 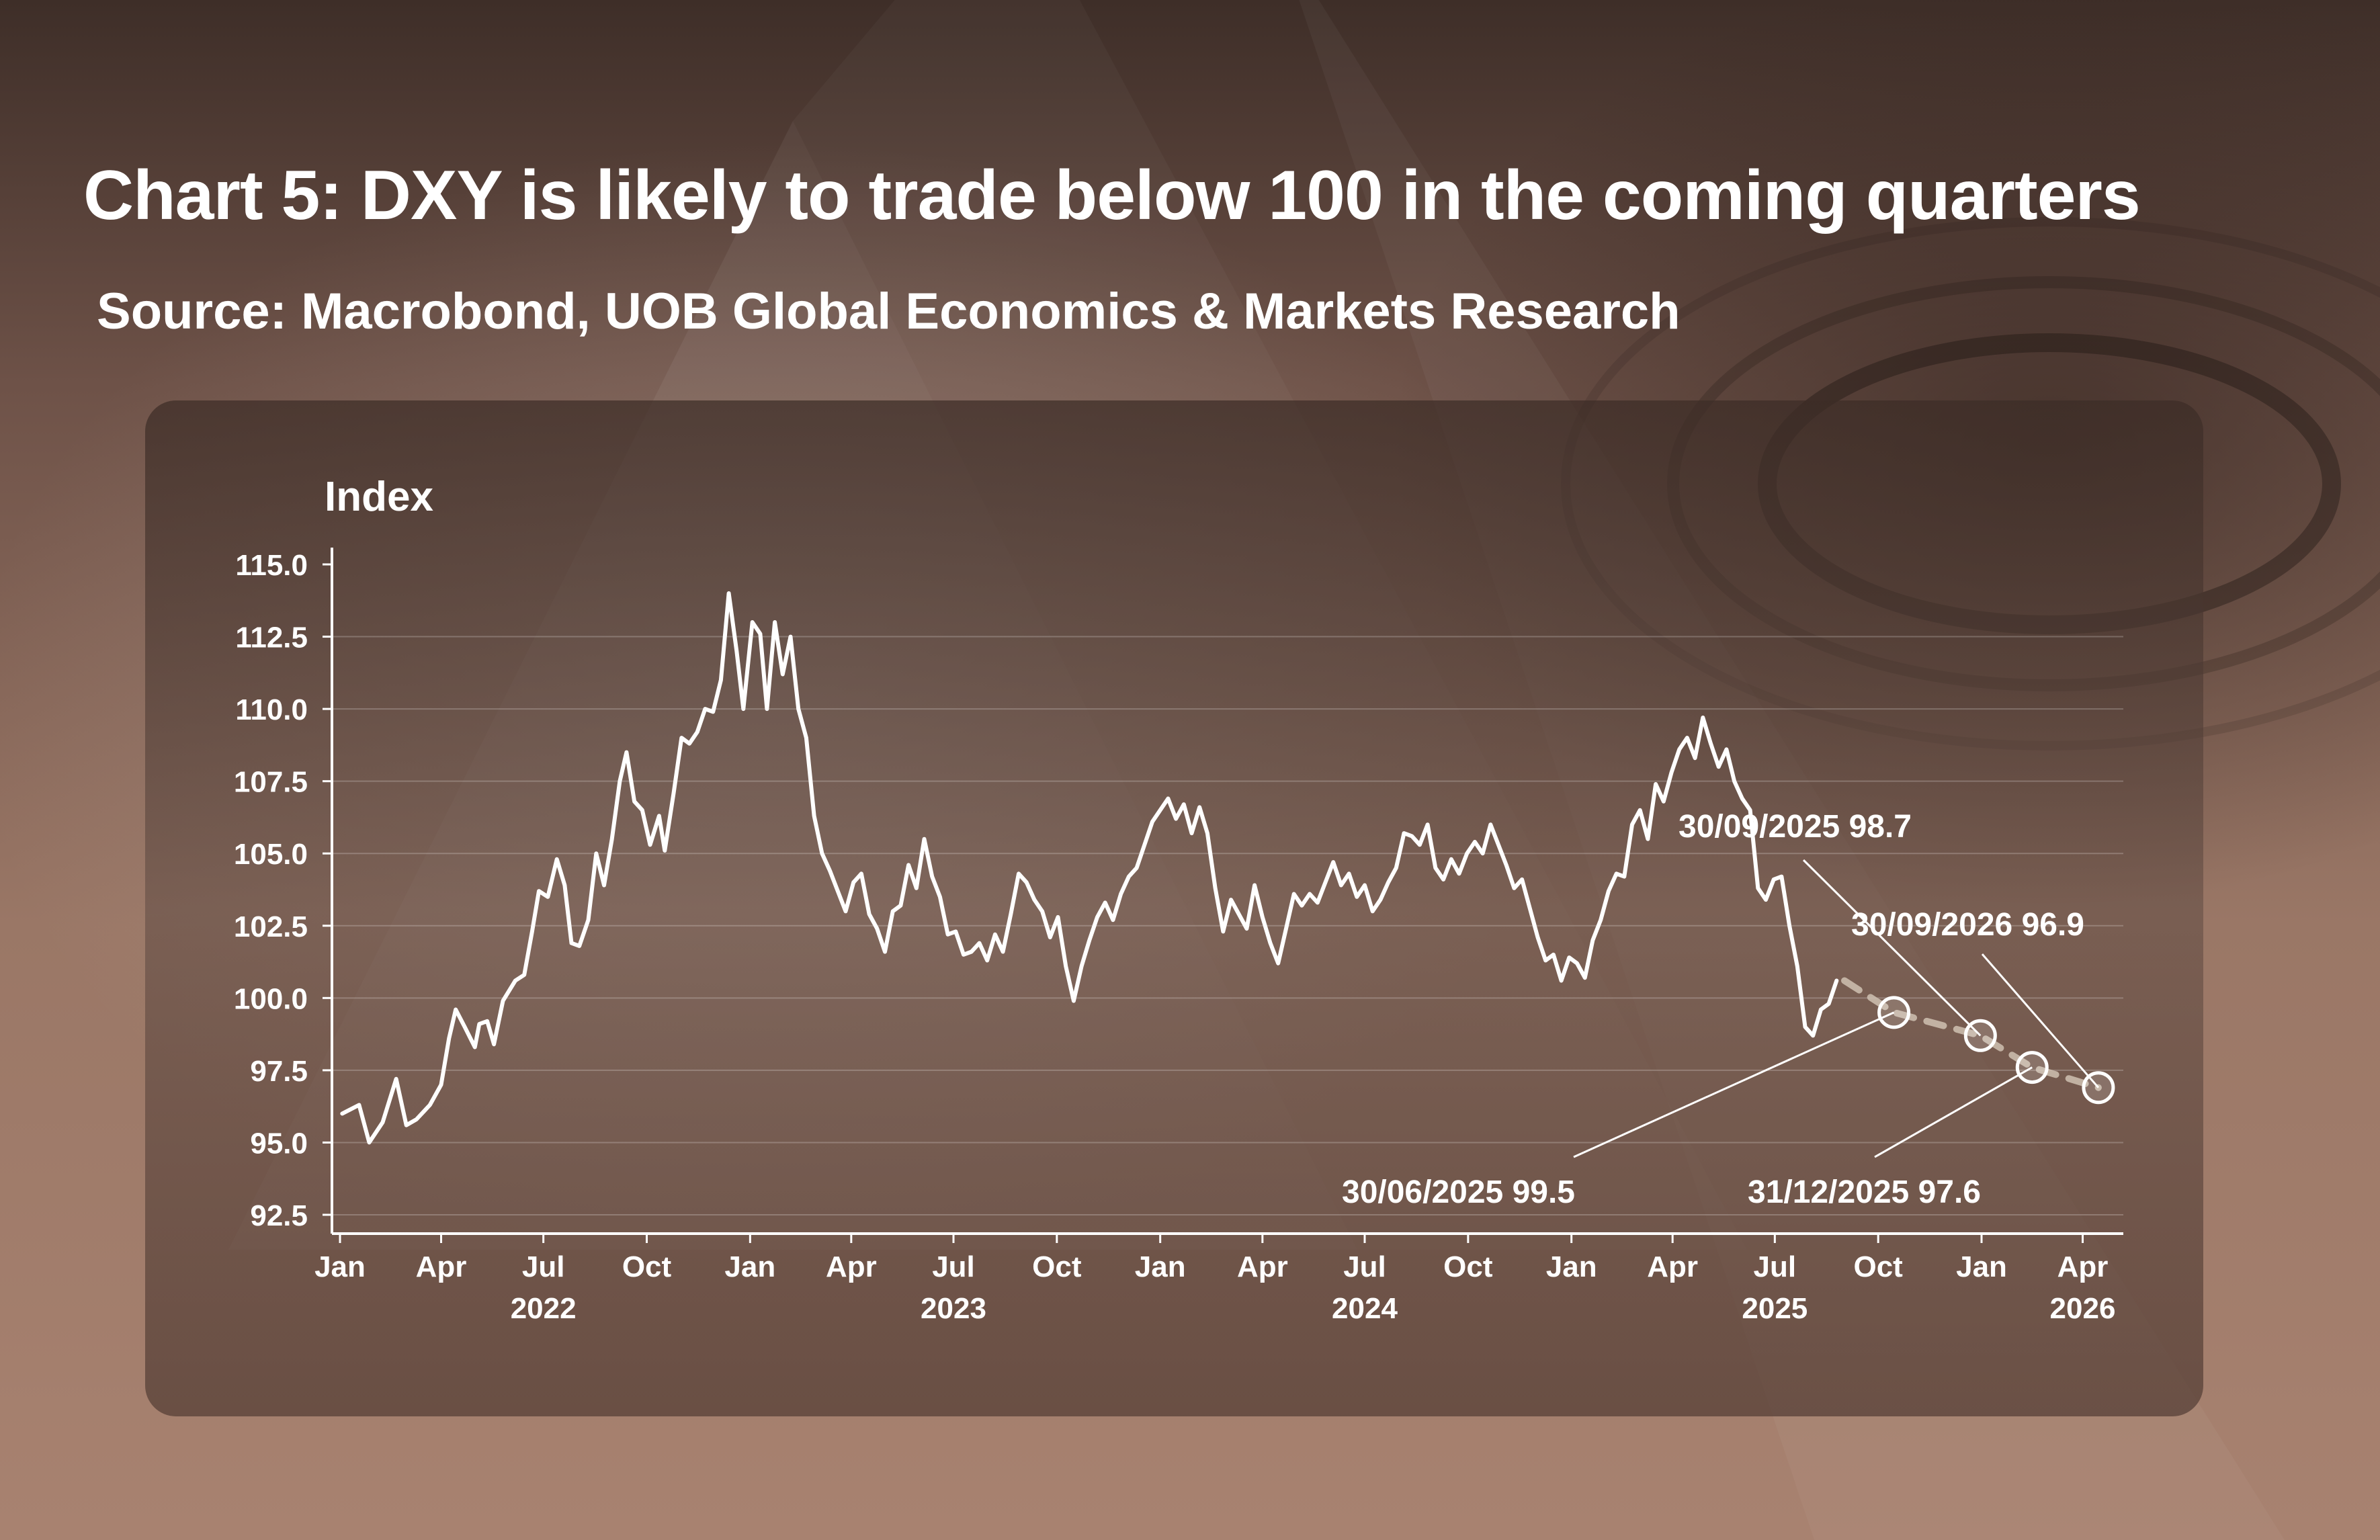 What do you see at coordinates (271, 565) in the screenshot?
I see `y-tick-label: 115.0` at bounding box center [271, 565].